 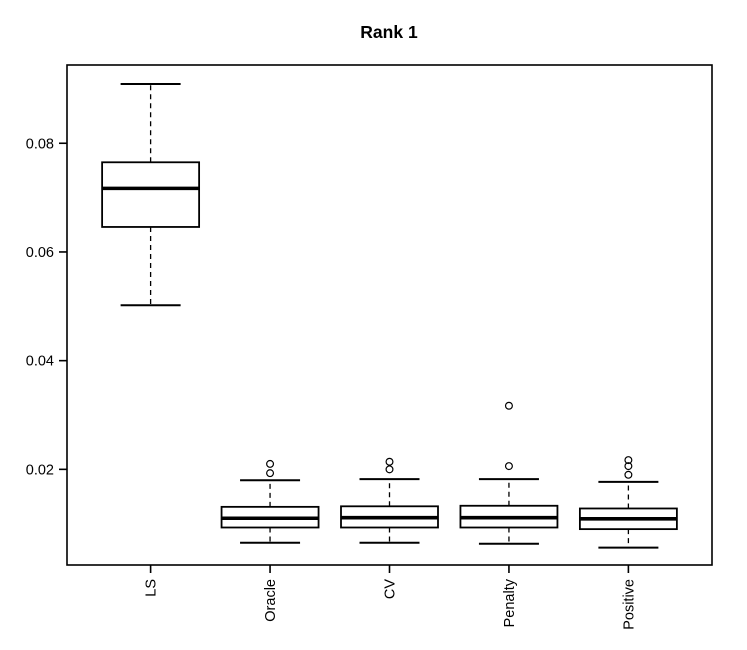 What do you see at coordinates (629, 604) in the screenshot?
I see `x-category-label: Positive` at bounding box center [629, 604].